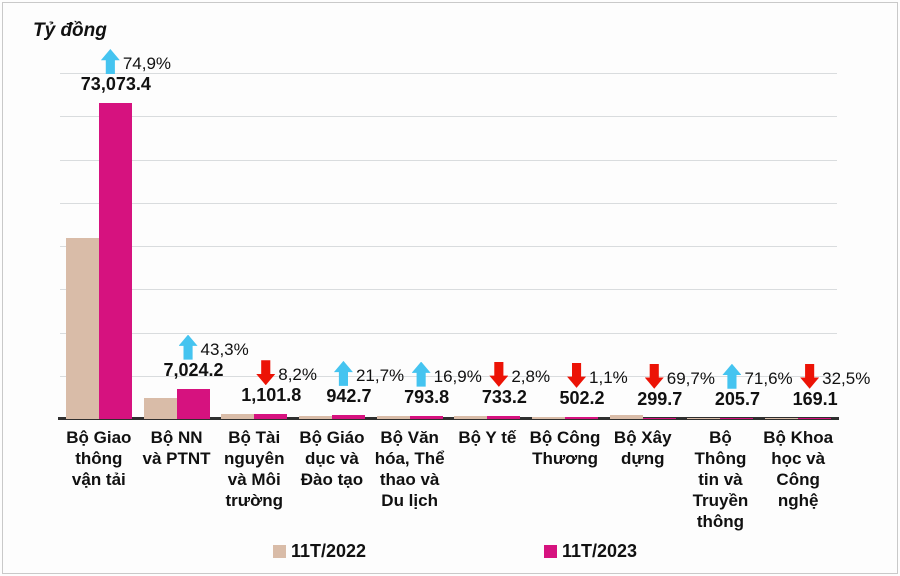 This screenshot has height=576, width=900. What do you see at coordinates (690, 378) in the screenshot?
I see `pct-change-label: 69,7%` at bounding box center [690, 378].